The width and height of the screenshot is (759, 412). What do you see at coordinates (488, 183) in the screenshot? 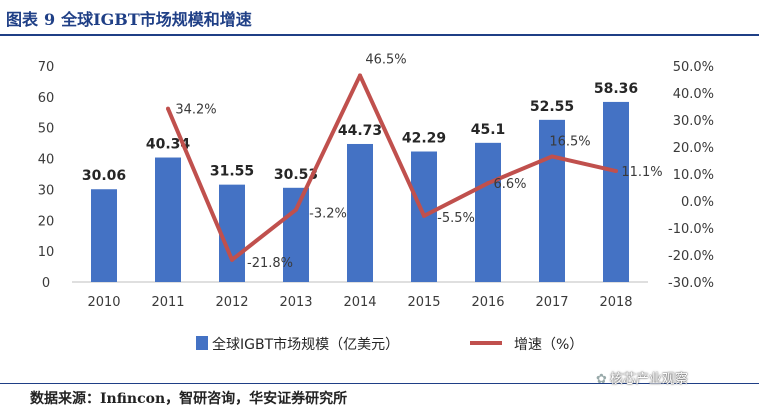
I see `growth-point-2016` at bounding box center [488, 183].